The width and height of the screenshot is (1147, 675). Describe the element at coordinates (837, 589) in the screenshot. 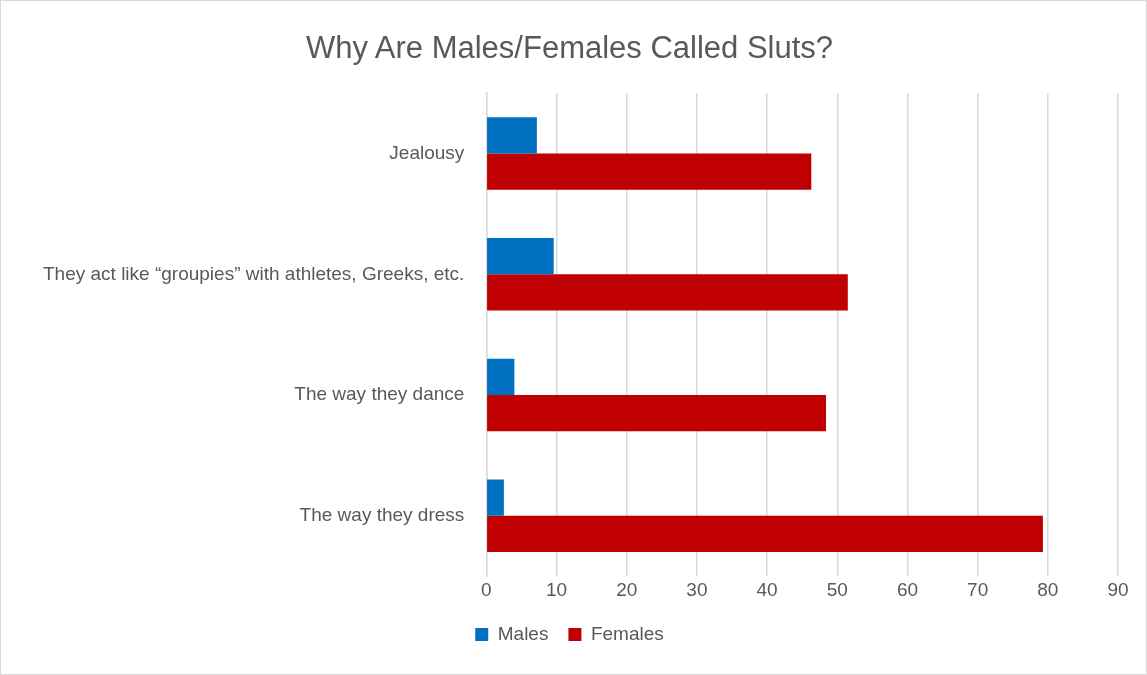

I see `x-tick-label: 50` at that location.